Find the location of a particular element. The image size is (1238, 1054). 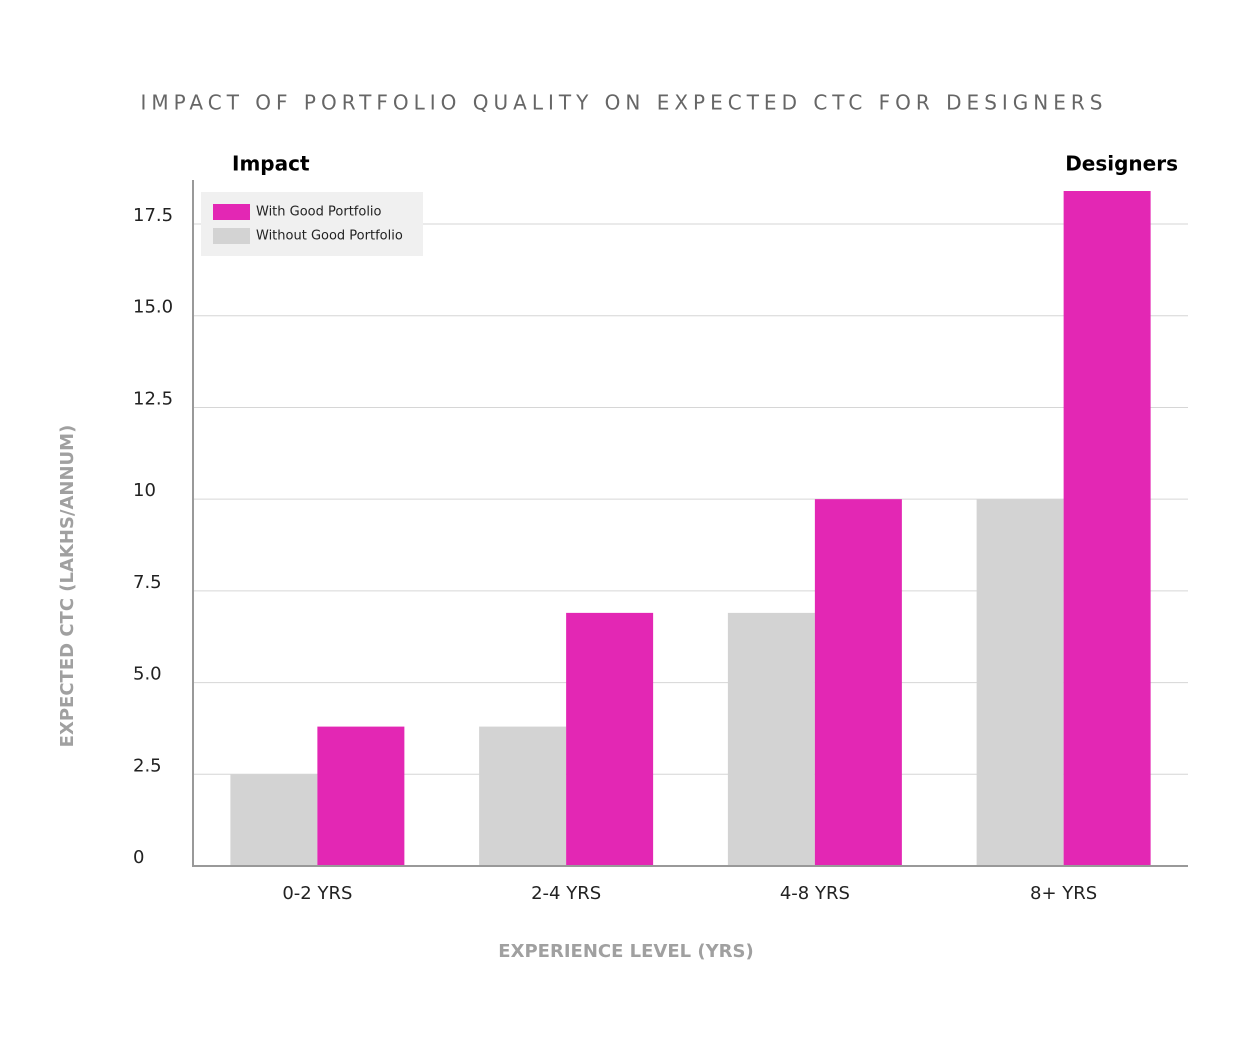

legend-label: With Good Portfolio is located at coordinates (319, 212).